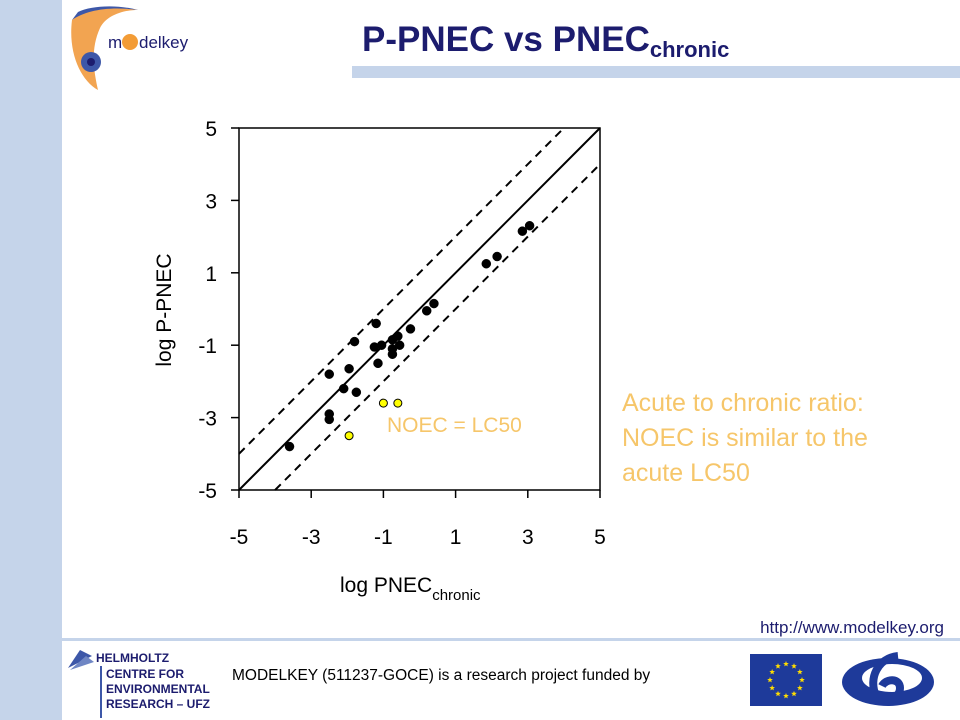 This screenshot has width=960, height=720. Describe the element at coordinates (786, 680) in the screenshot. I see `eu-flag-icon` at that location.